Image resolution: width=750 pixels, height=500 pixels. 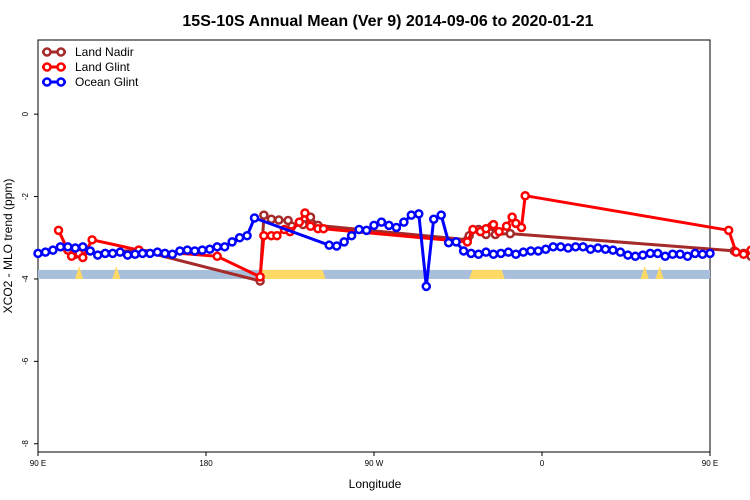 What do you see at coordinates (88, 52) in the screenshot?
I see `legend-item-0: Land Nadir` at bounding box center [88, 52].